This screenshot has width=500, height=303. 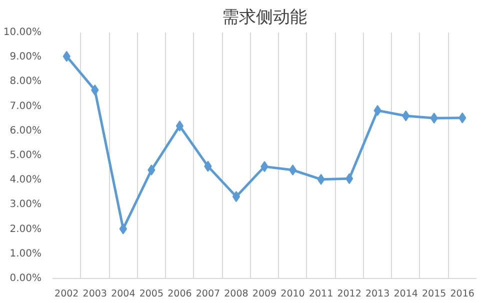 I want to click on y-tick-label: 8.00%, so click(x=26, y=82).